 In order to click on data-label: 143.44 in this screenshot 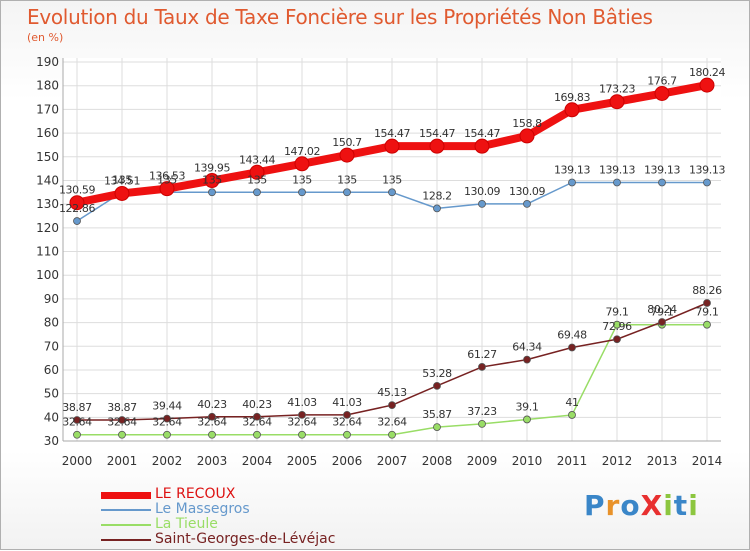, I will do `click(257, 159)`.